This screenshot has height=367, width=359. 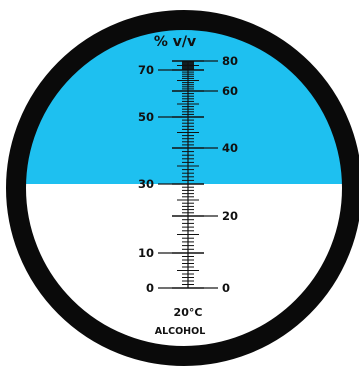 What do you see at coordinates (146, 70) in the screenshot?
I see `left-scale-label: 70` at bounding box center [146, 70].